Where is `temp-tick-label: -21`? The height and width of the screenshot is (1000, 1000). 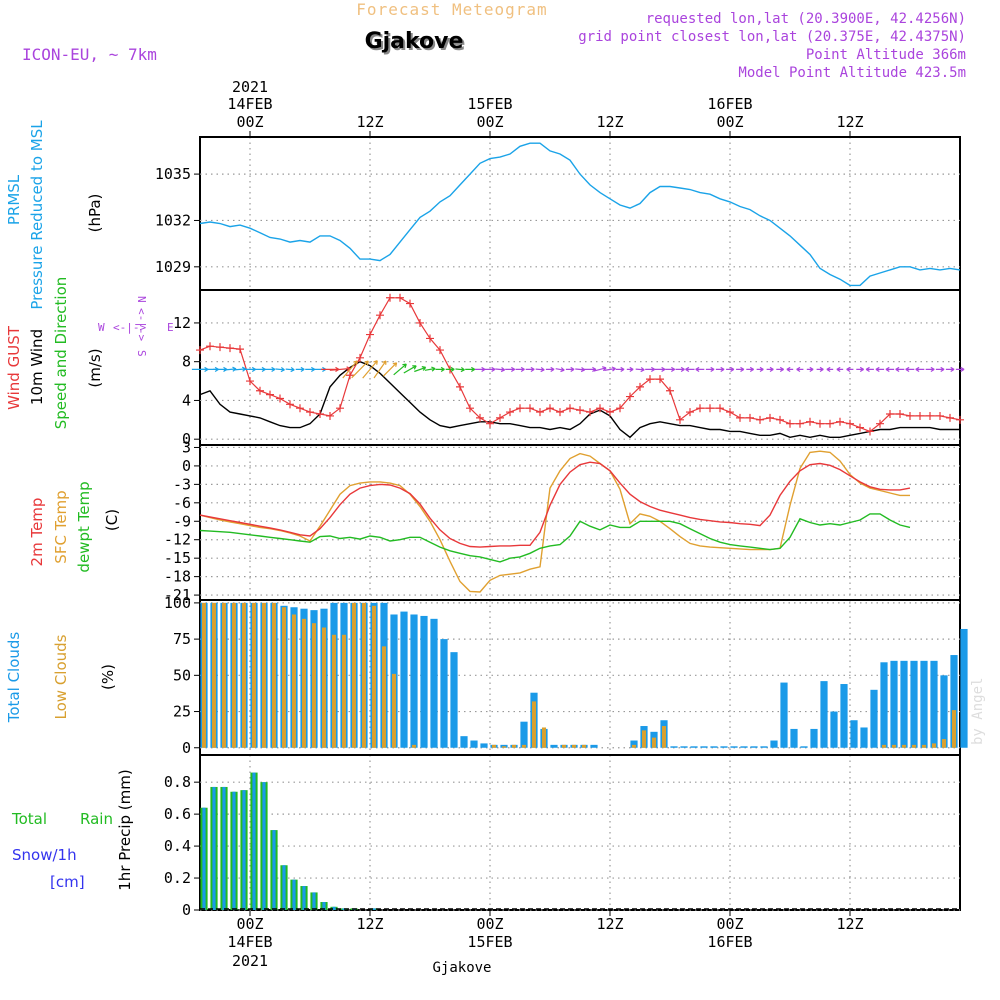
temp-tick-label: -21 is located at coordinates (177, 595).